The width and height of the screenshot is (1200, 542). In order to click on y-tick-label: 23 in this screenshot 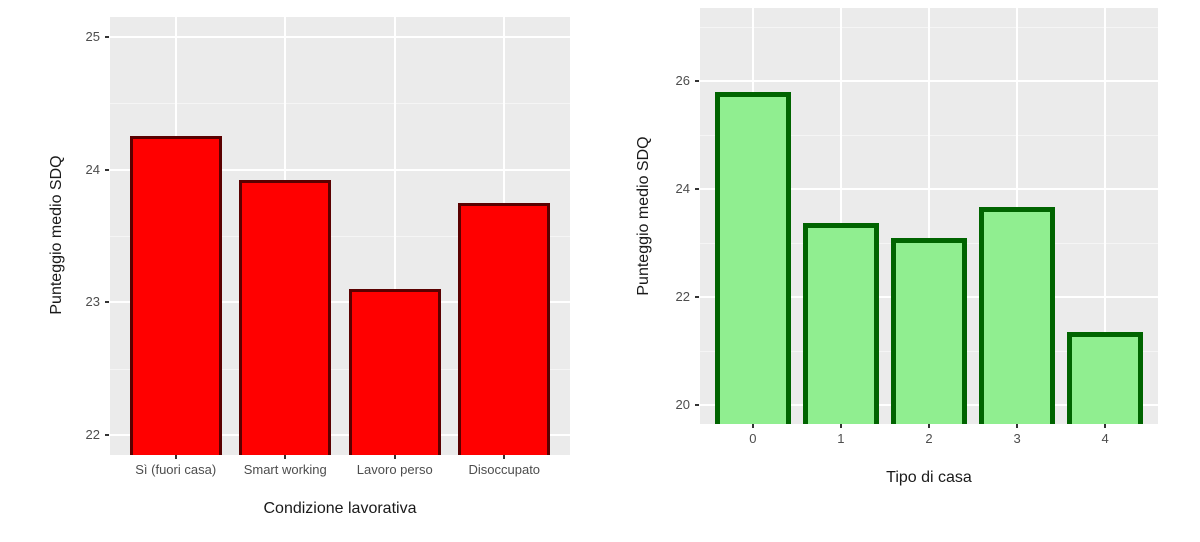, I will do `click(92, 302)`.